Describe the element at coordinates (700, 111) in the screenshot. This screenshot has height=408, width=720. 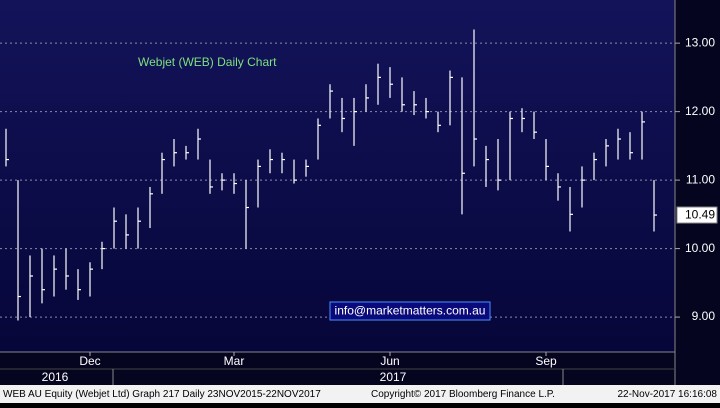
I see `y-tick-label: 12.00` at that location.